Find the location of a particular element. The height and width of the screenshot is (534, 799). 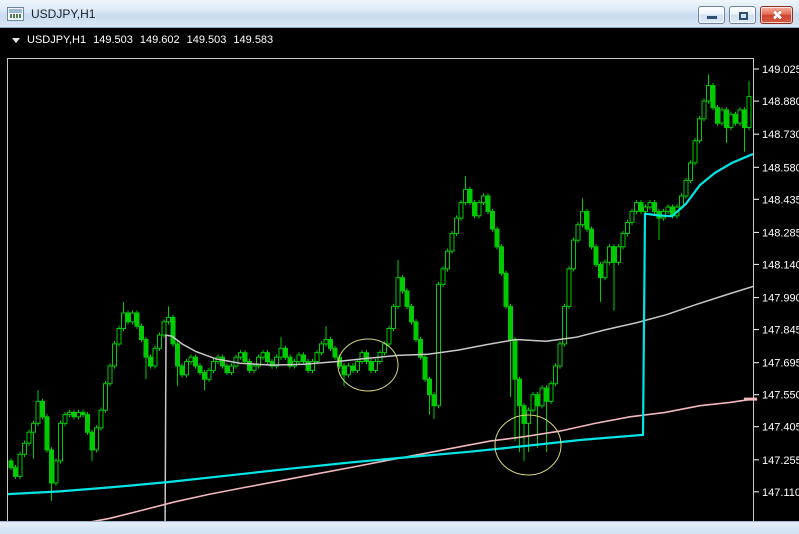

ohlc-low: 149.503 is located at coordinates (206, 40).